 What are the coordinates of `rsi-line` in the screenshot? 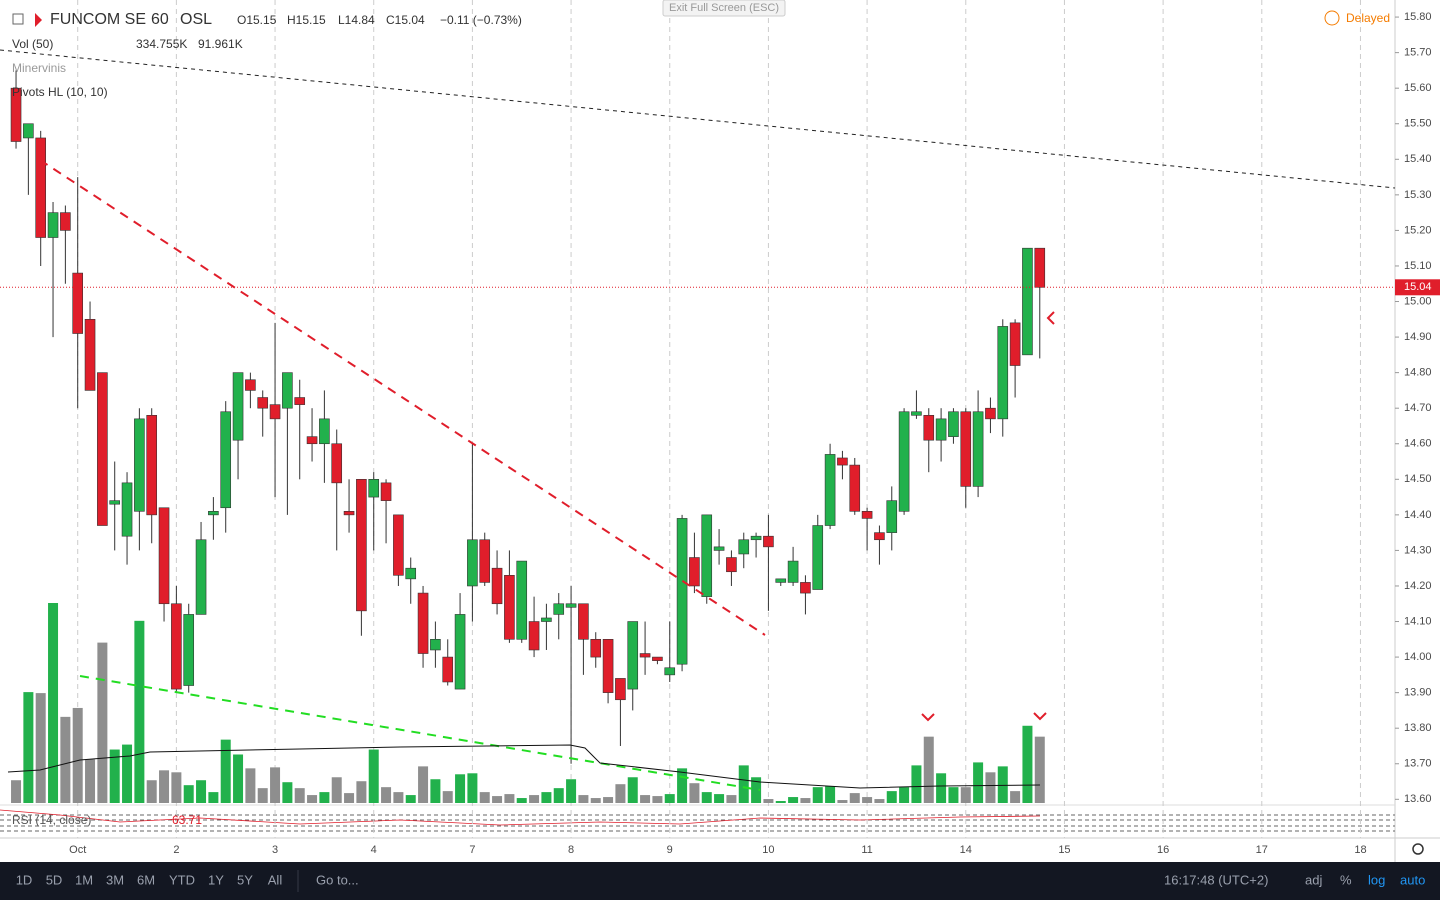 It's located at (520, 817).